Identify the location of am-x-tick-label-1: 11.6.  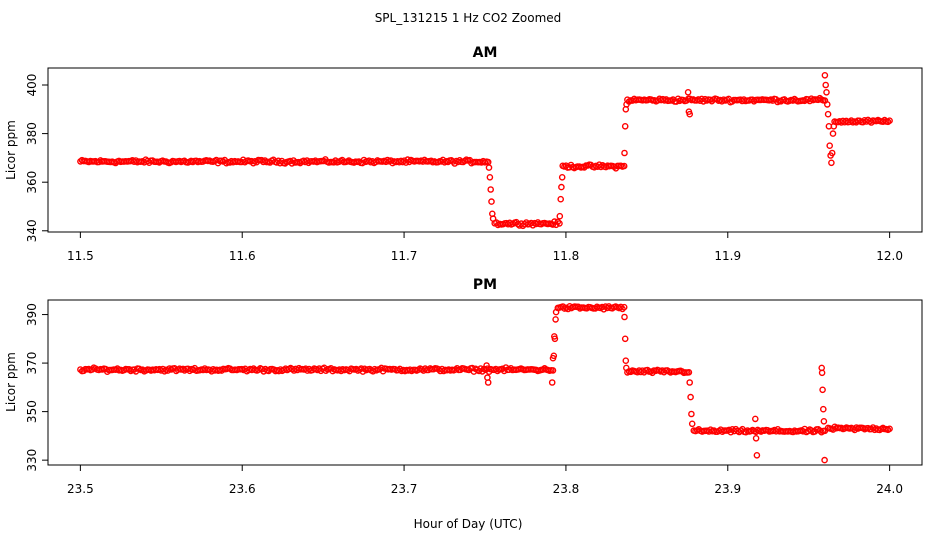
(242, 256).